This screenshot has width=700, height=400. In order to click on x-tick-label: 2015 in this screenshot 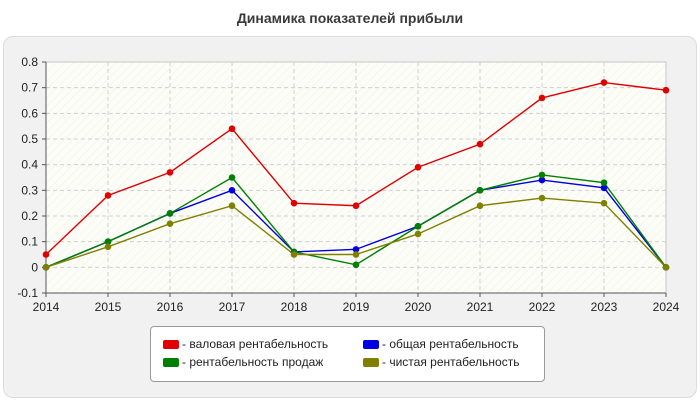, I will do `click(108, 307)`.